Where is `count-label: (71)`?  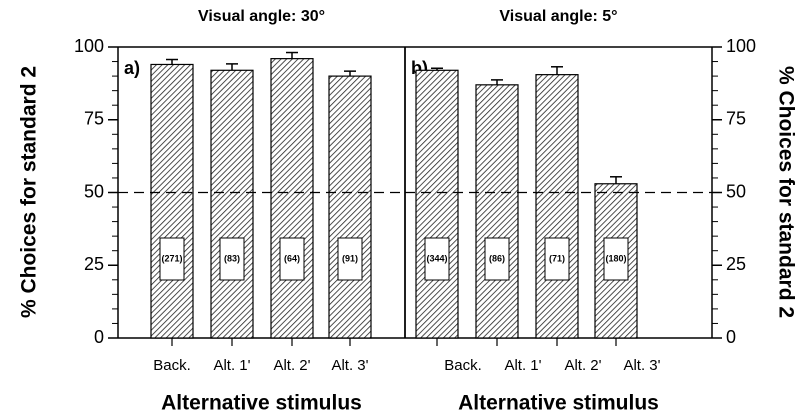 count-label: (71) is located at coordinates (557, 258).